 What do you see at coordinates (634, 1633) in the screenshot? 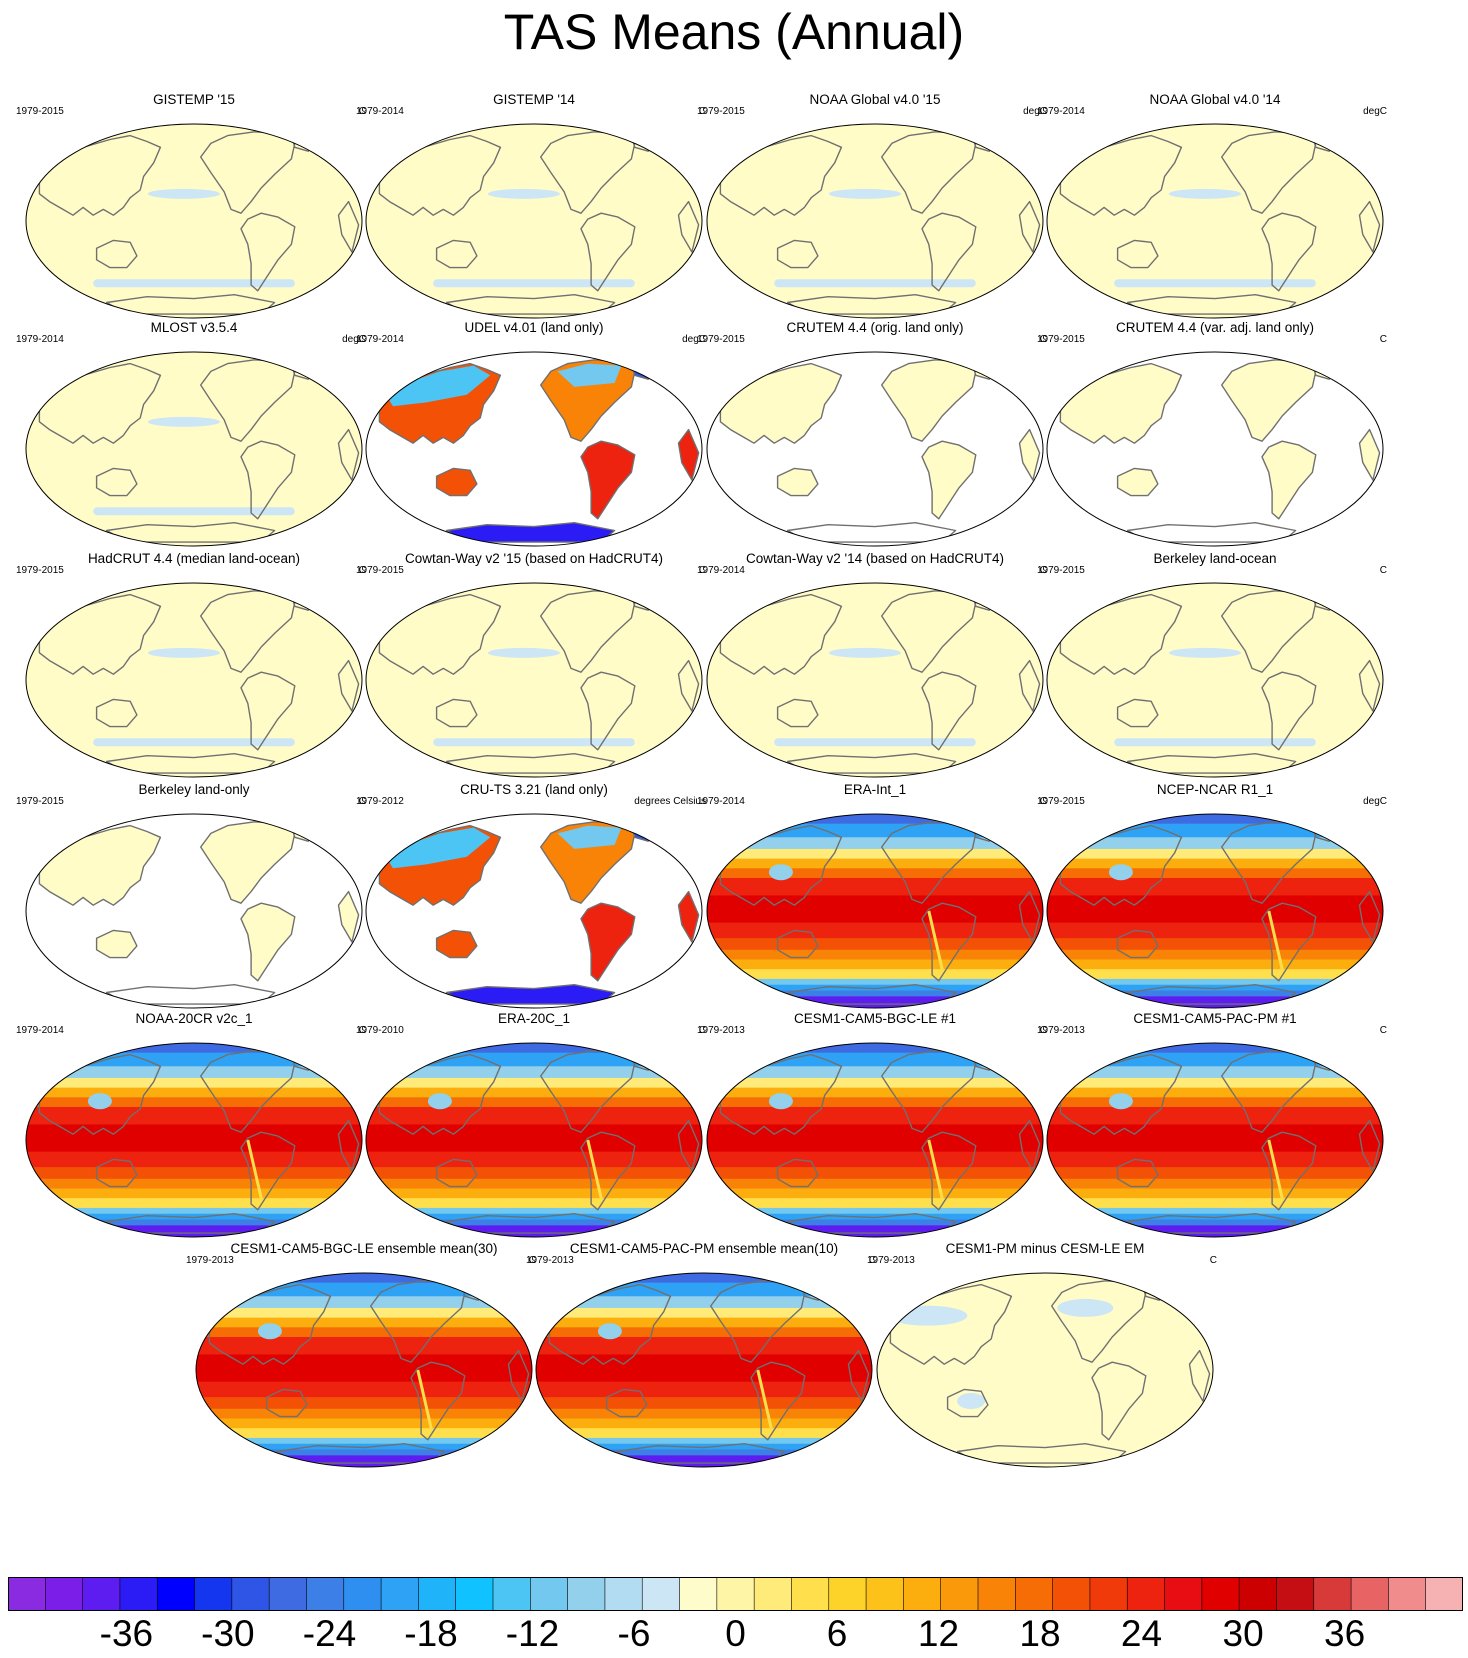
I see `colorbar-tick-label: -6` at bounding box center [634, 1633].